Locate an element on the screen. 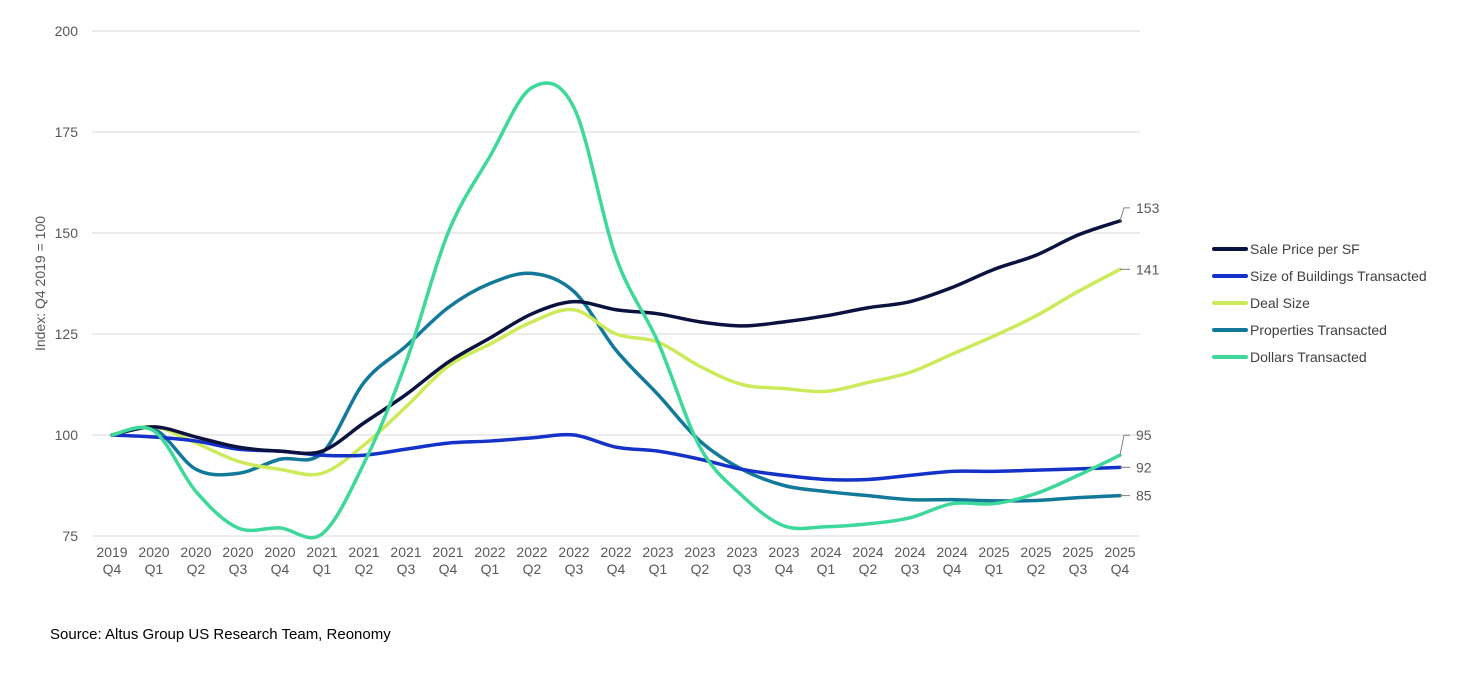 This screenshot has width=1482, height=677. legend-item: Size of Buildings Transacted is located at coordinates (1319, 275).